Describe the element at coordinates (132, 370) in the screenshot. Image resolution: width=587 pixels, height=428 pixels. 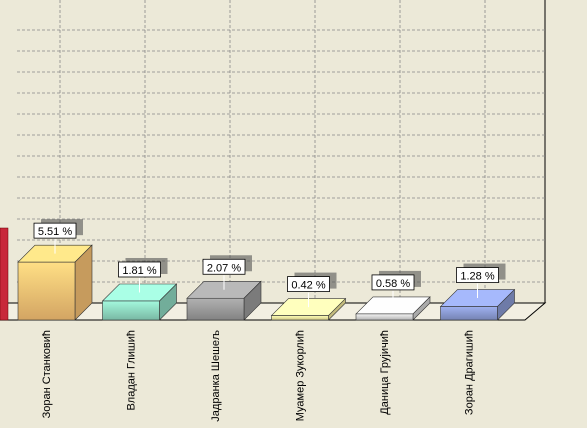
I see `x-tick-label: Владан Глишић` at that location.